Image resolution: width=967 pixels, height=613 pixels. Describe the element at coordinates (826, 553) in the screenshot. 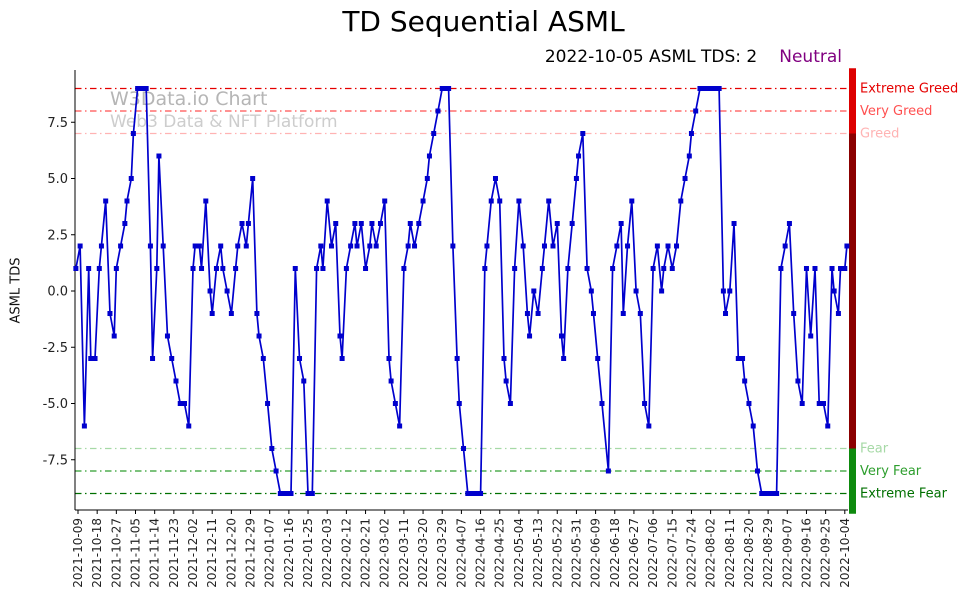

I see `x-tick-label: 2022-09-25` at that location.